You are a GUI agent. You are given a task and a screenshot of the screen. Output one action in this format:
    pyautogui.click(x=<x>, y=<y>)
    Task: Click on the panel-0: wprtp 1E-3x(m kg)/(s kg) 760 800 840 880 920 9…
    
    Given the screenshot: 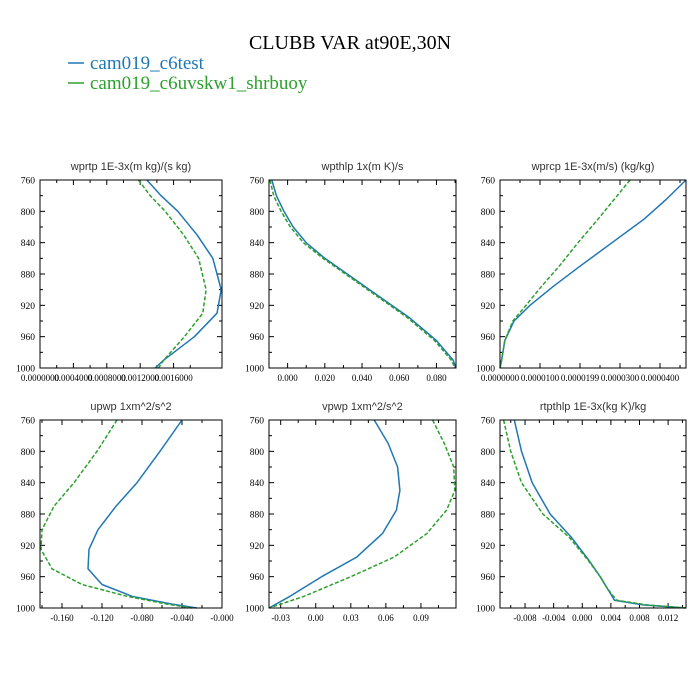 What is the action you would take?
    pyautogui.click(x=119, y=272)
    